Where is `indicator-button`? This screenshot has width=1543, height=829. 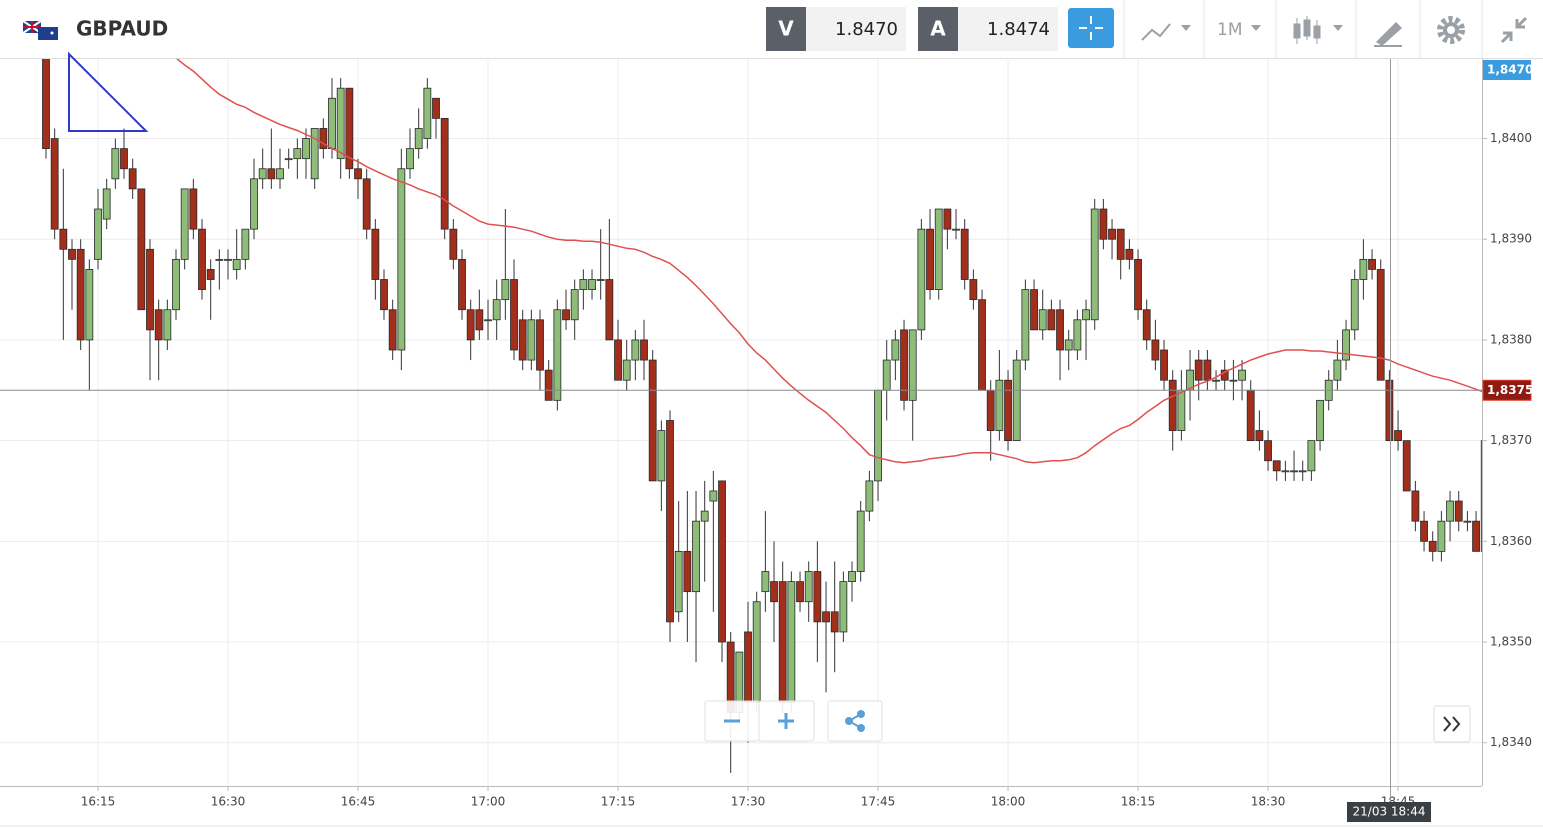 indicator-button is located at coordinates (1166, 32).